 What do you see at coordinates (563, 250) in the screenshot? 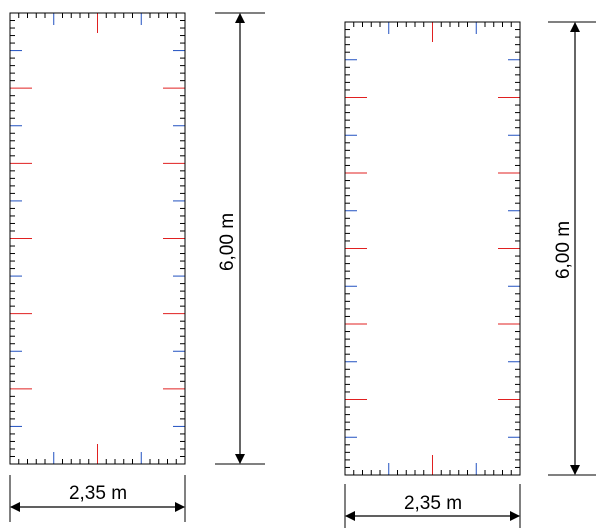
I see `right-height-label: 6,00 m` at bounding box center [563, 250].